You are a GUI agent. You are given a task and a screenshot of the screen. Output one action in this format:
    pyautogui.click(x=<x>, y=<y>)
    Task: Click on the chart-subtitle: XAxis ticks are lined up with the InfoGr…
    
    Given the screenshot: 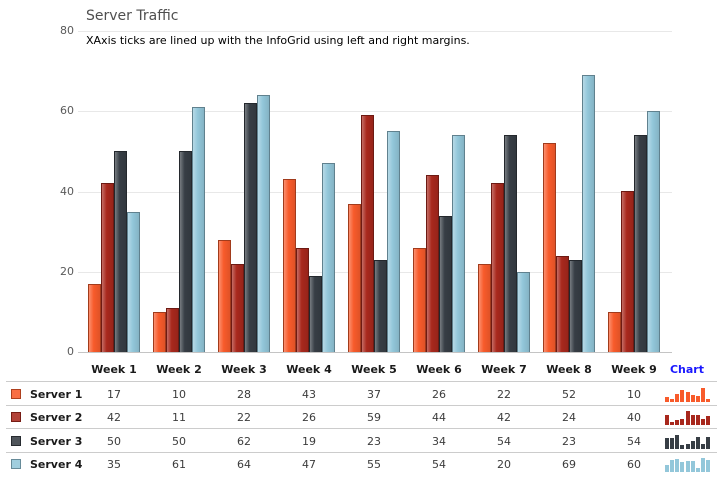 What is the action you would take?
    pyautogui.click(x=278, y=40)
    